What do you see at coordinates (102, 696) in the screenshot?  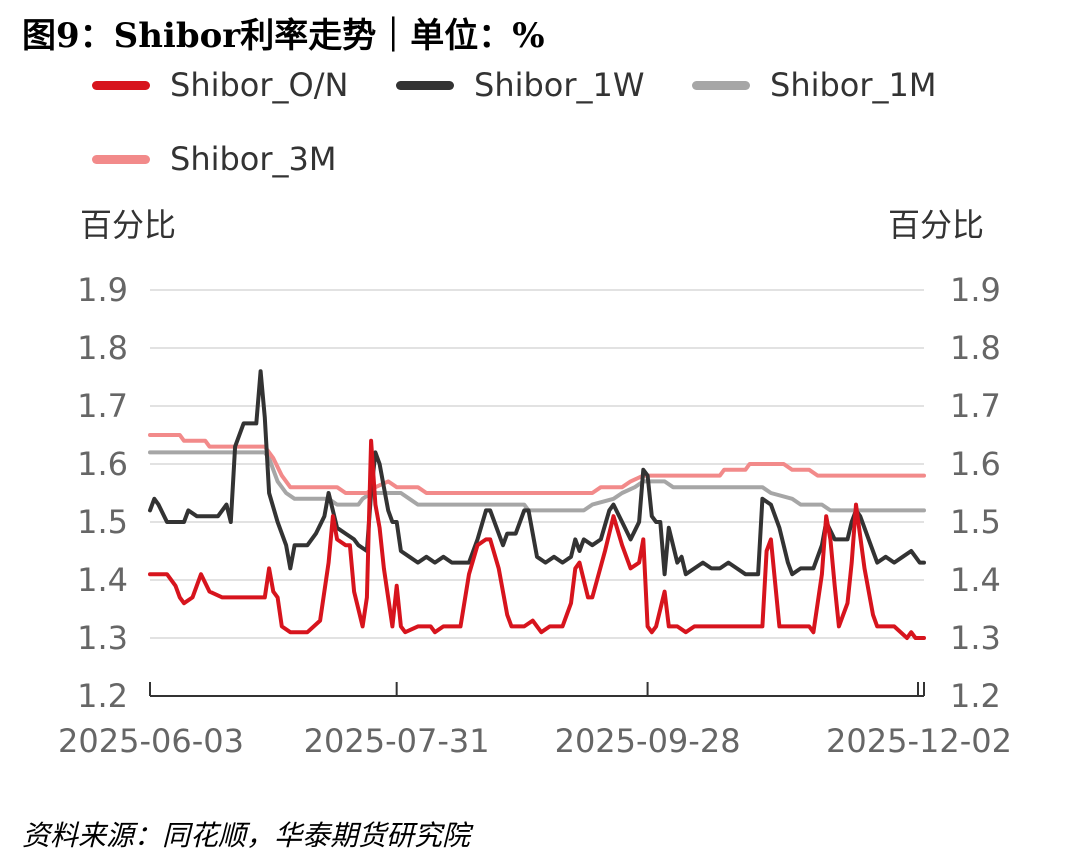 I see `y-tick-label-left: 1.2` at bounding box center [102, 696].